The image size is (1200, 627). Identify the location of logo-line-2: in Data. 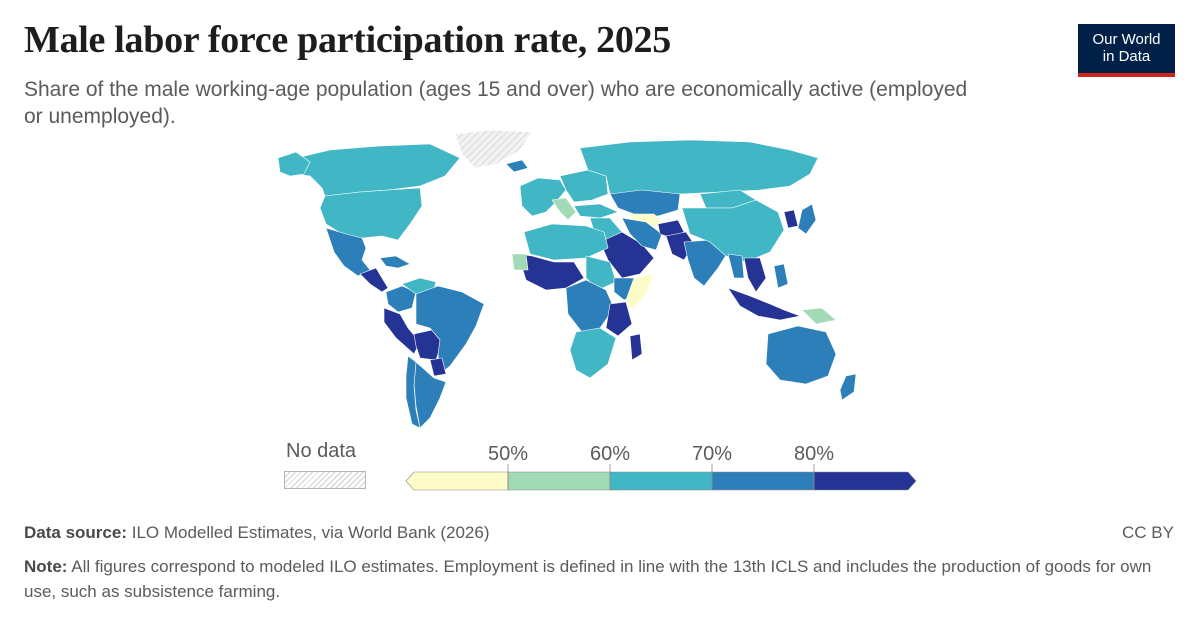
(1126, 56).